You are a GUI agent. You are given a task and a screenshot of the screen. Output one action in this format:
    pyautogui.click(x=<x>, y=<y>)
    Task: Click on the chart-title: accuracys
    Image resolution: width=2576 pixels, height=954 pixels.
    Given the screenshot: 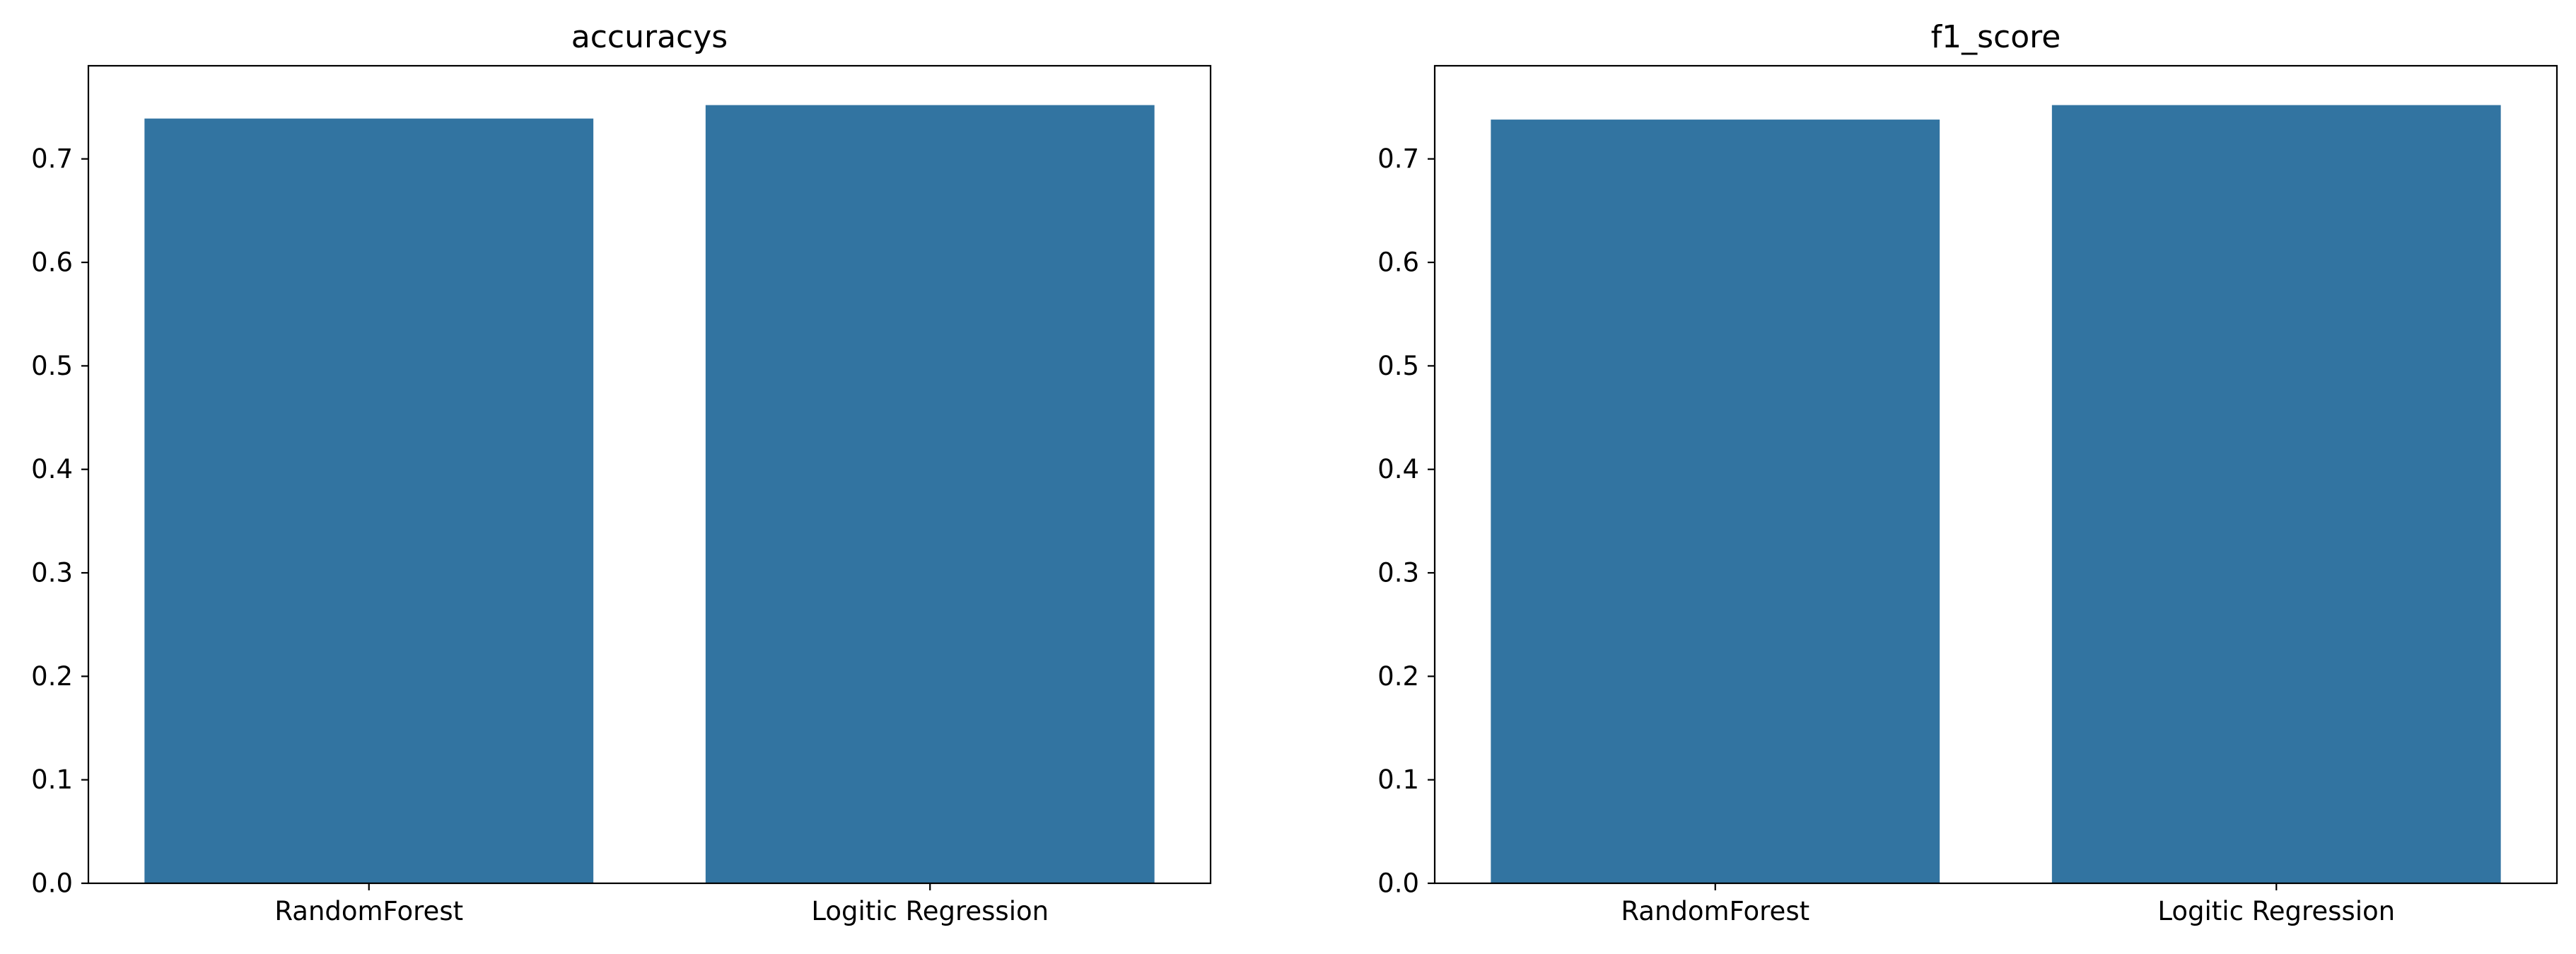 What is the action you would take?
    pyautogui.click(x=649, y=37)
    